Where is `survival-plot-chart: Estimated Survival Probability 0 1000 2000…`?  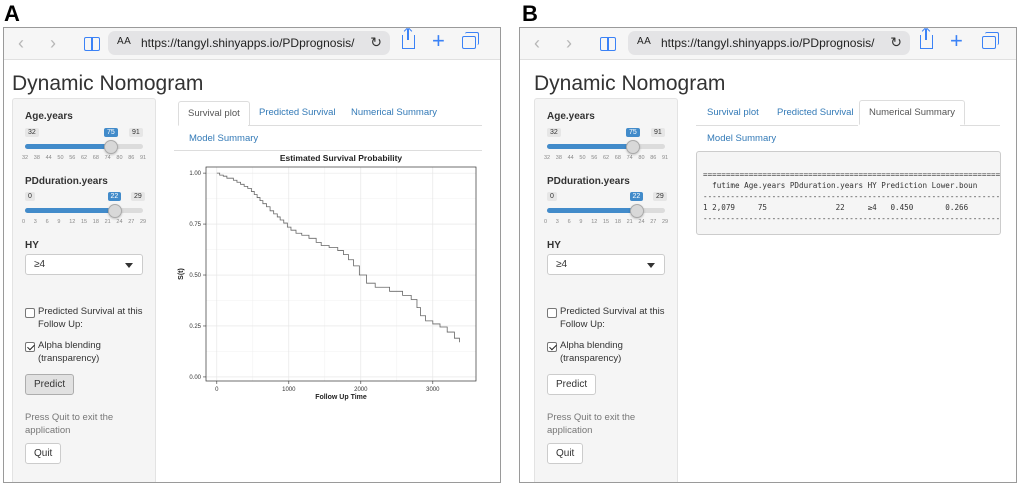 survival-plot-chart: Estimated Survival Probability 0 1000 2000… is located at coordinates (327, 277).